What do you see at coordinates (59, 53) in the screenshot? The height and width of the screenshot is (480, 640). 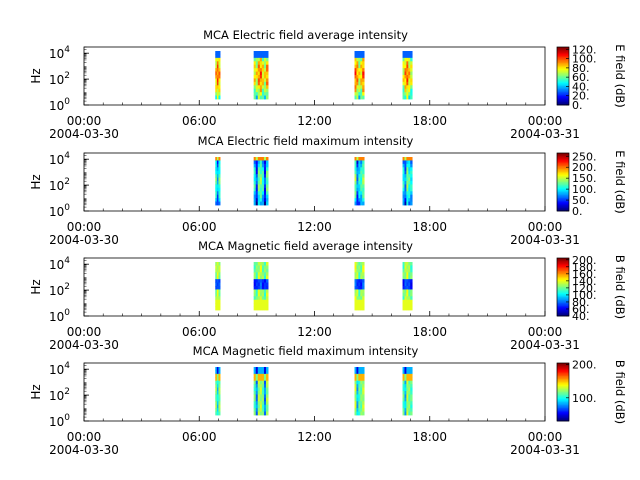 I see `y-tick-label: 104` at bounding box center [59, 53].